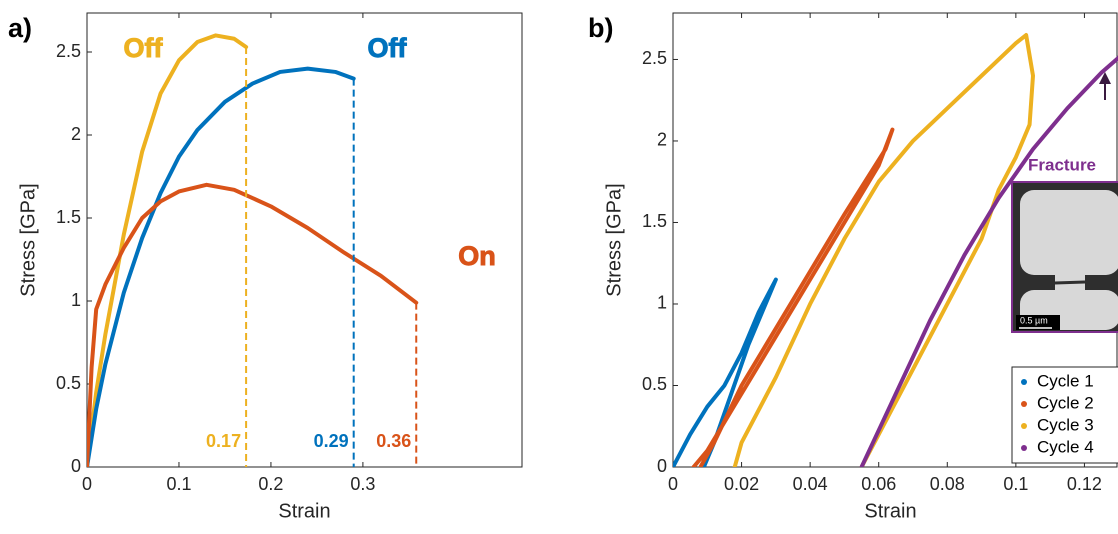 Image resolution: width=1118 pixels, height=534 pixels. Describe the element at coordinates (1069, 232) in the screenshot. I see `inset-pillar` at that location.